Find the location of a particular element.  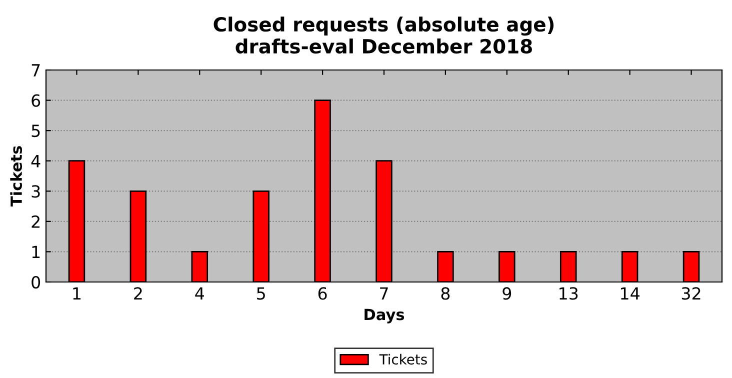

y-tick-label: 2 is located at coordinates (36, 221).